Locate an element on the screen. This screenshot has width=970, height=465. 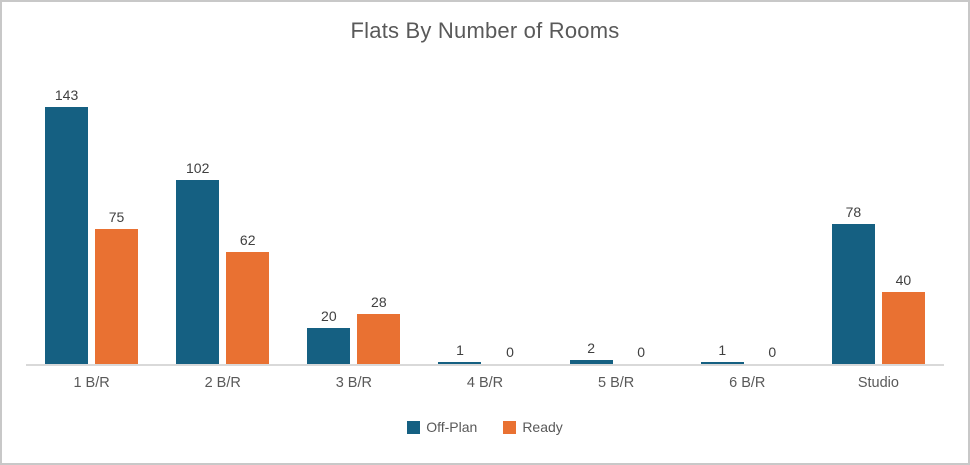
bar-off-plan-4-b-r: 1 is located at coordinates (460, 353).